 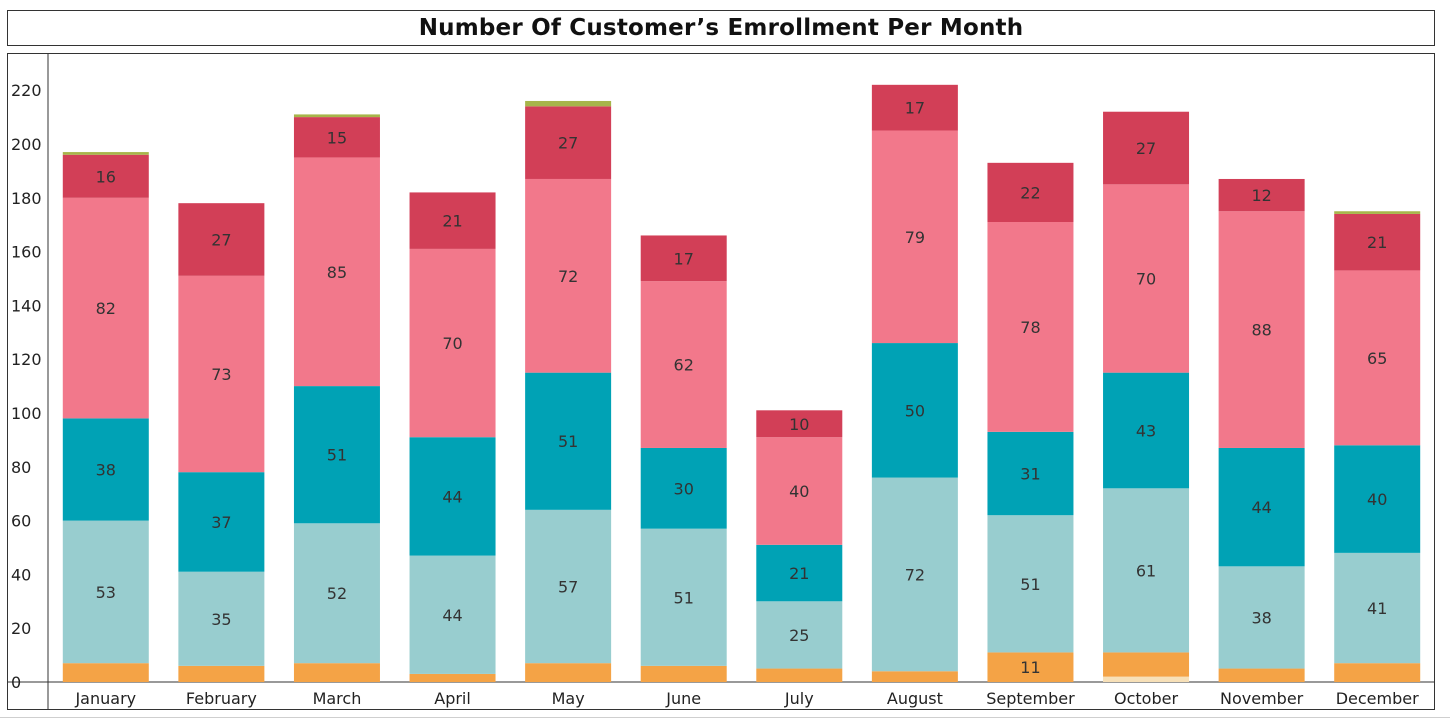 What do you see at coordinates (1262, 698) in the screenshot?
I see `x-tick-label: November` at bounding box center [1262, 698].